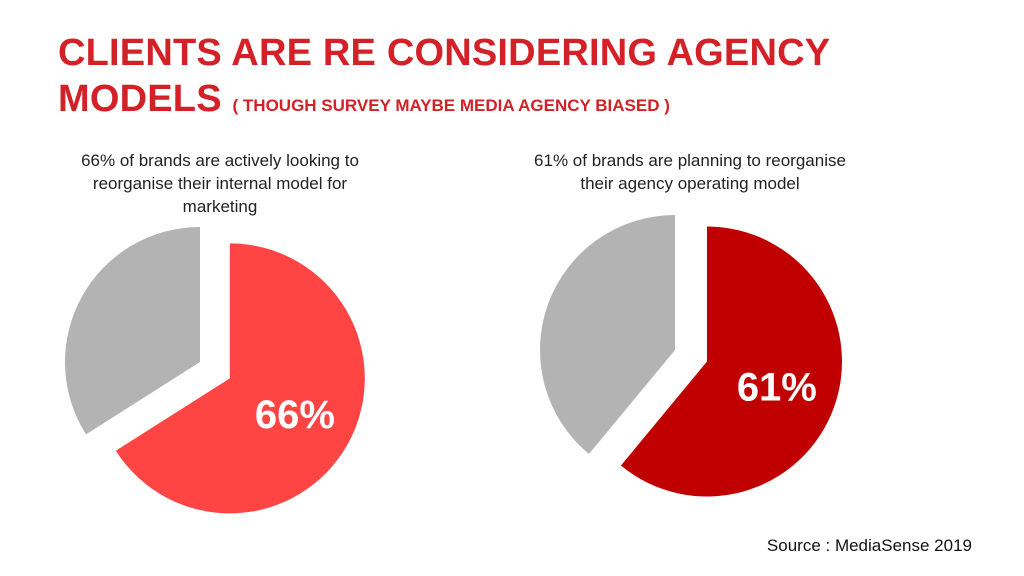  I want to click on right-pie-chart: 61%, so click(691, 356).